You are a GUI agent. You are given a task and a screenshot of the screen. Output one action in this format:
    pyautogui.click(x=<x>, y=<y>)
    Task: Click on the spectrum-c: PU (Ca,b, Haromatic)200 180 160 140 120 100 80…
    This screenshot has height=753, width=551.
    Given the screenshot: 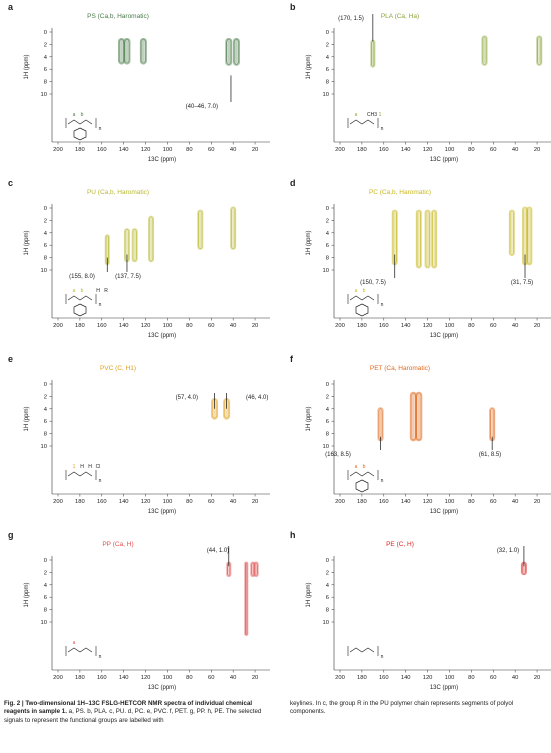 What is the action you would take?
    pyautogui.click(x=147, y=264)
    